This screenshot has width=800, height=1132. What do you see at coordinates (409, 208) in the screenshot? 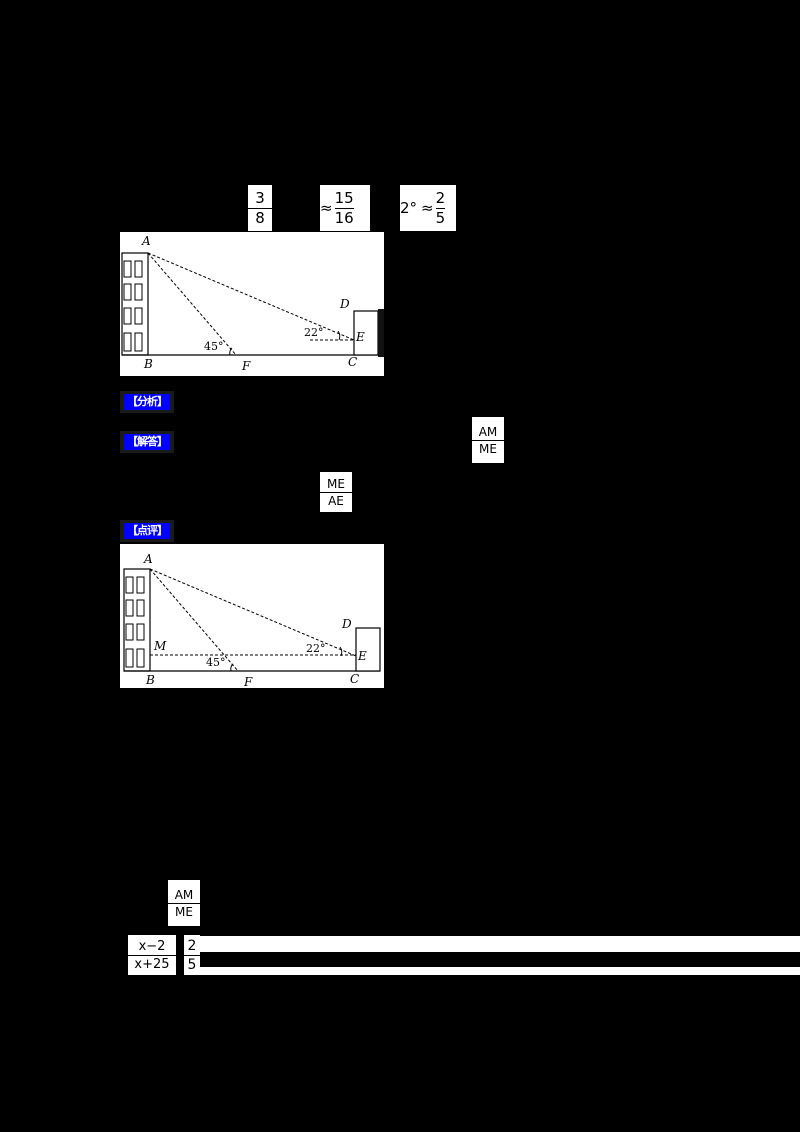
I see `degree-text: 2°` at bounding box center [409, 208].